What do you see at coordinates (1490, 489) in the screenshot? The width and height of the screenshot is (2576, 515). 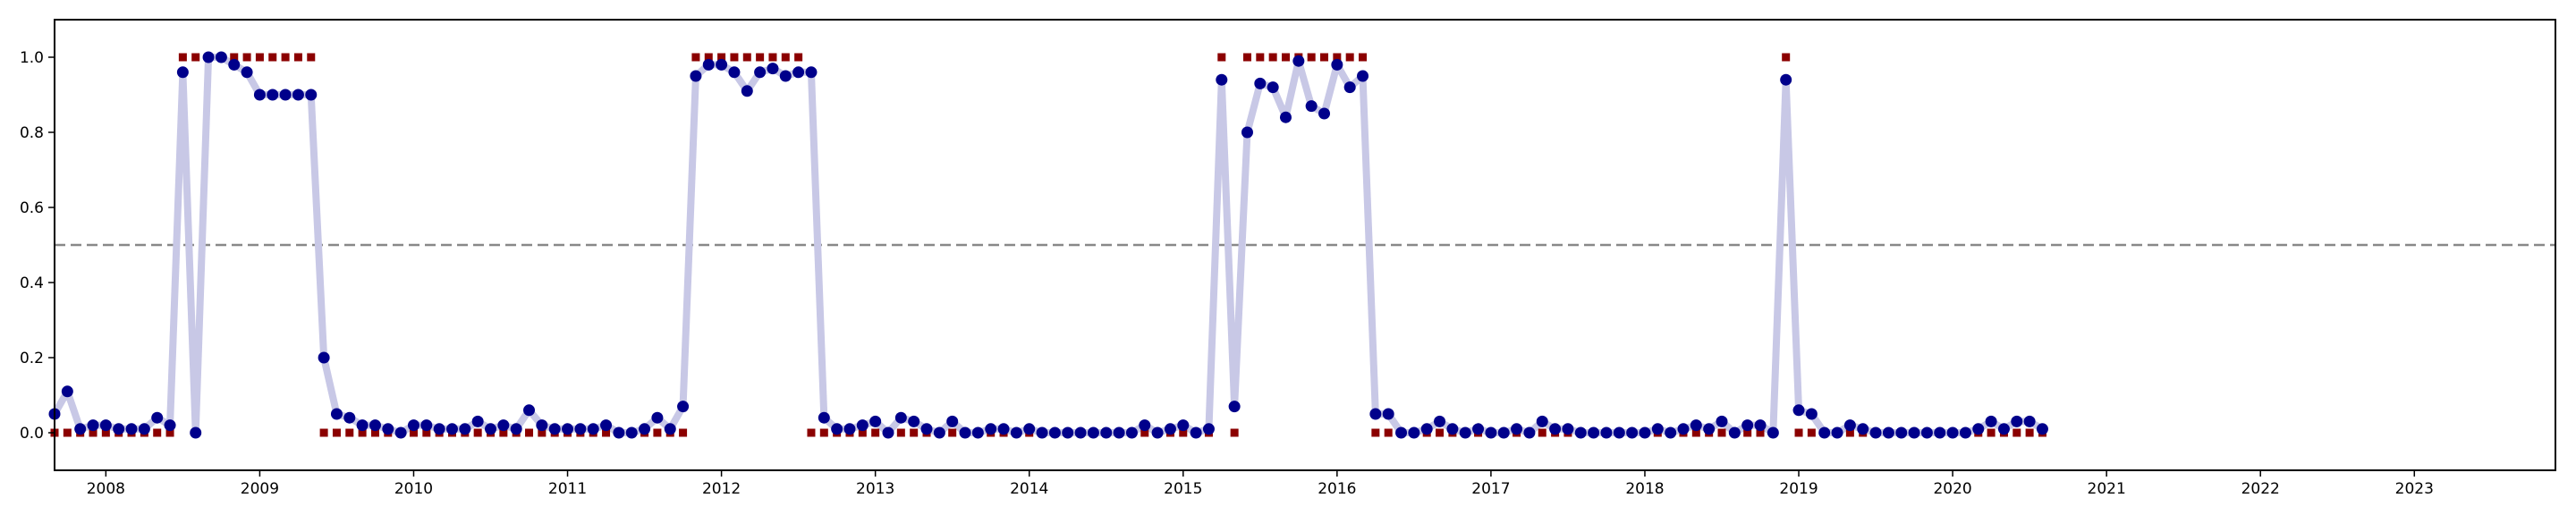 I see `x-tick-label: 2017` at bounding box center [1490, 489].